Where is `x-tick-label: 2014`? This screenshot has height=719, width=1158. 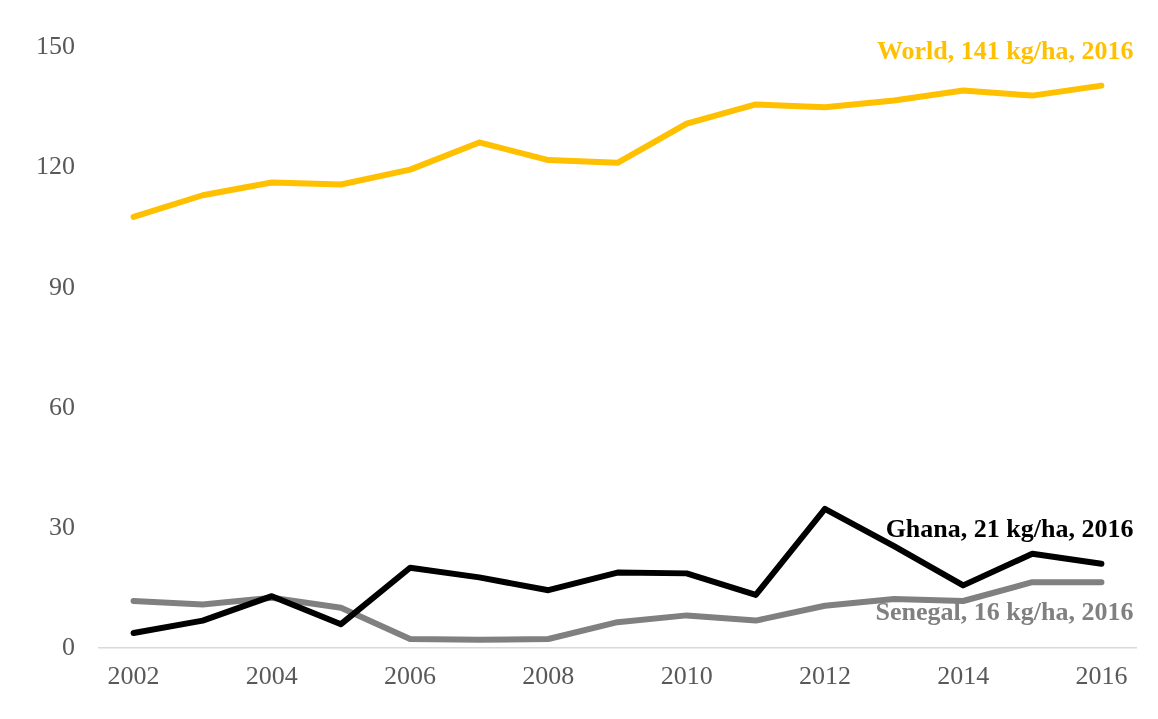
x-tick-label: 2014 is located at coordinates (963, 676).